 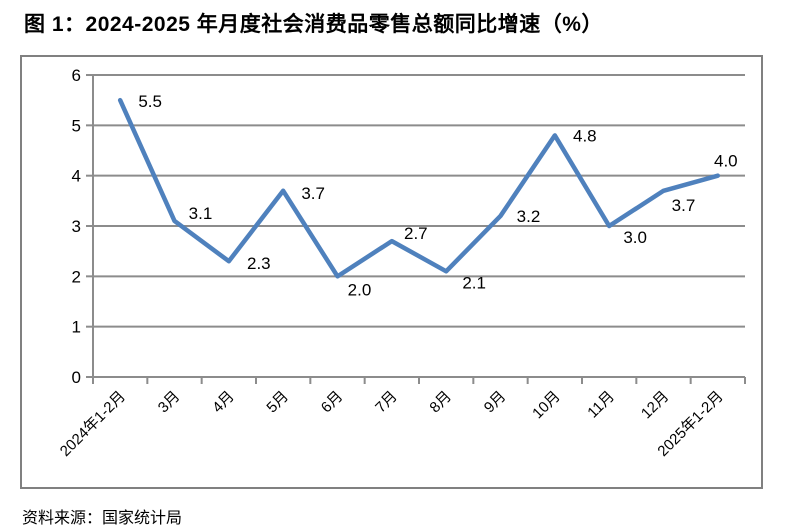 What do you see at coordinates (601, 405) in the screenshot?
I see `x-axis-label: 11月` at bounding box center [601, 405].